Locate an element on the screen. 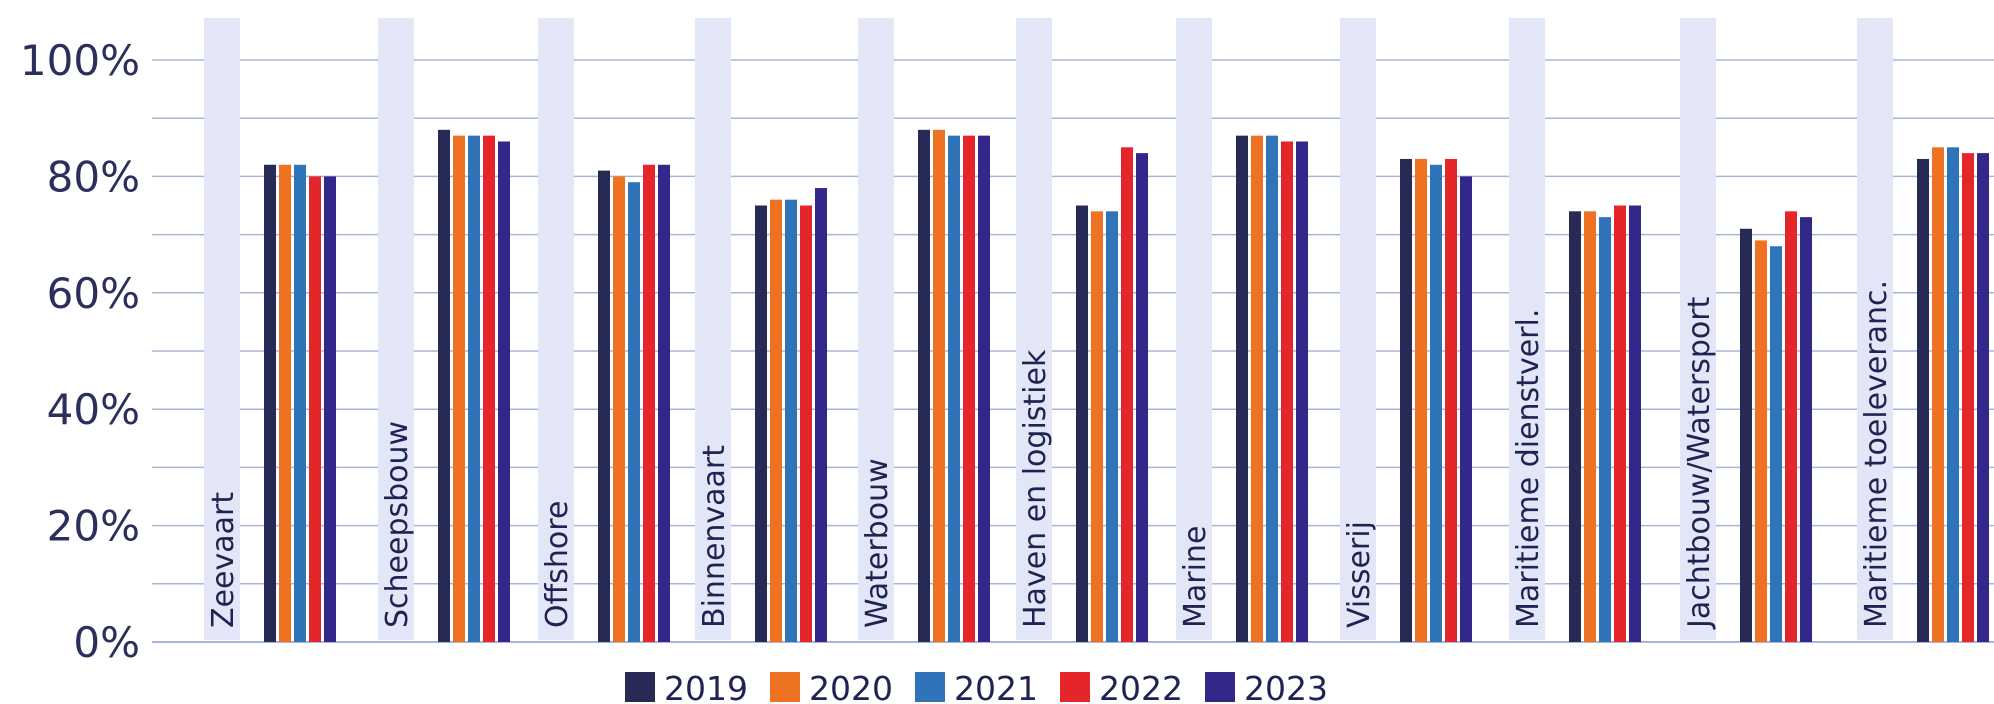 Image resolution: width=1994 pixels, height=704 pixels. legend: 2019 2020 2021 2022 2023 is located at coordinates (976, 686).